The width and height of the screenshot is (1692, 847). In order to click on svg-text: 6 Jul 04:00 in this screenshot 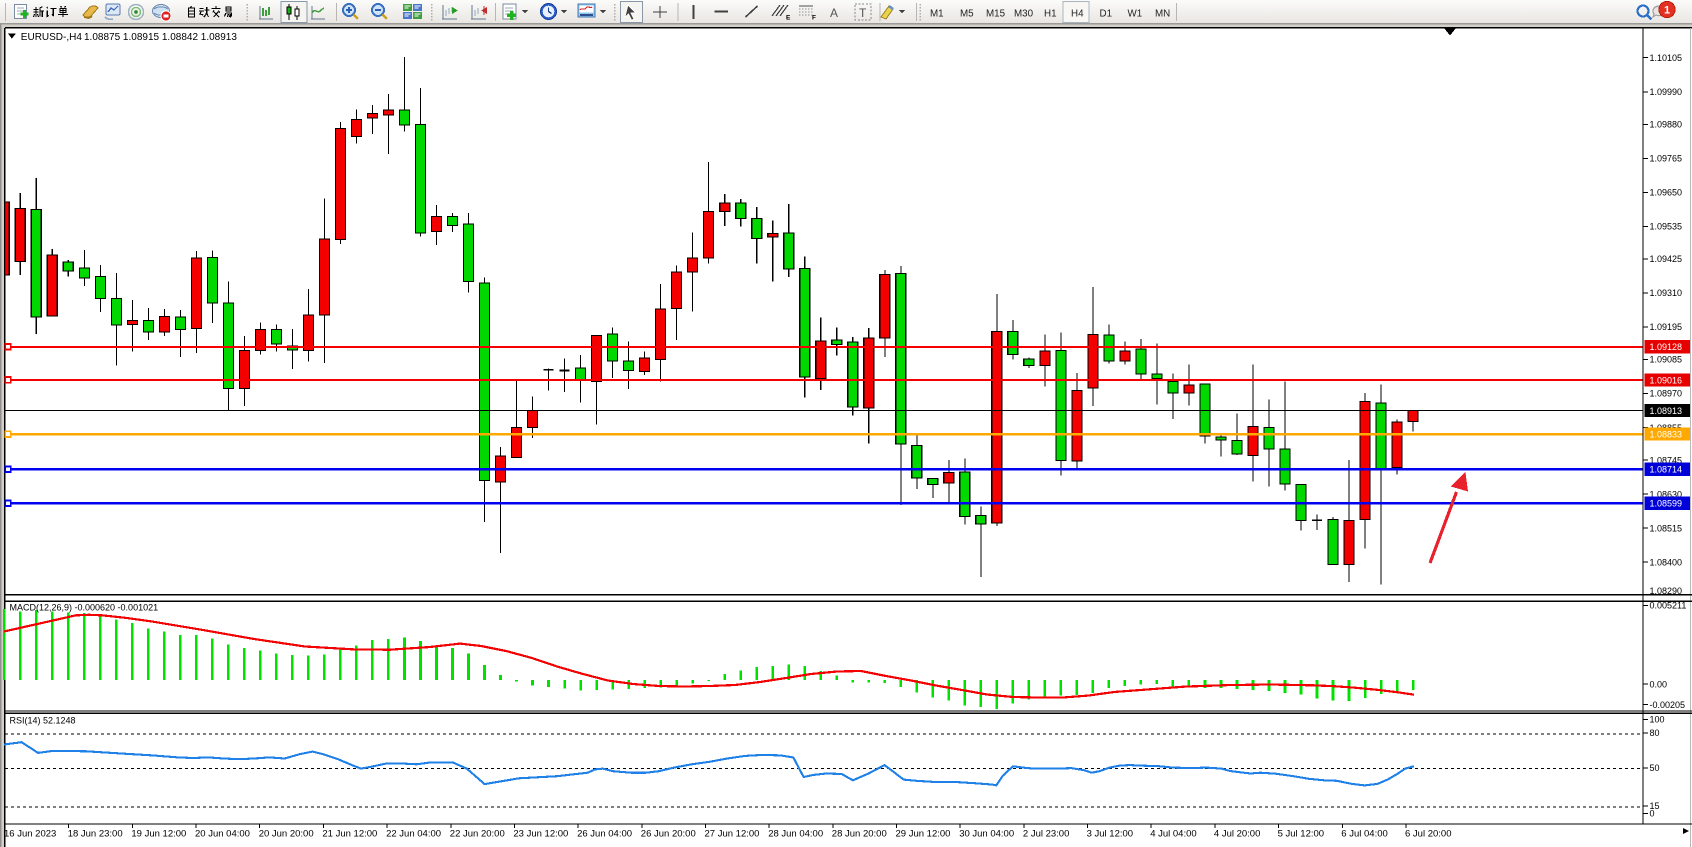, I will do `click(1364, 834)`.